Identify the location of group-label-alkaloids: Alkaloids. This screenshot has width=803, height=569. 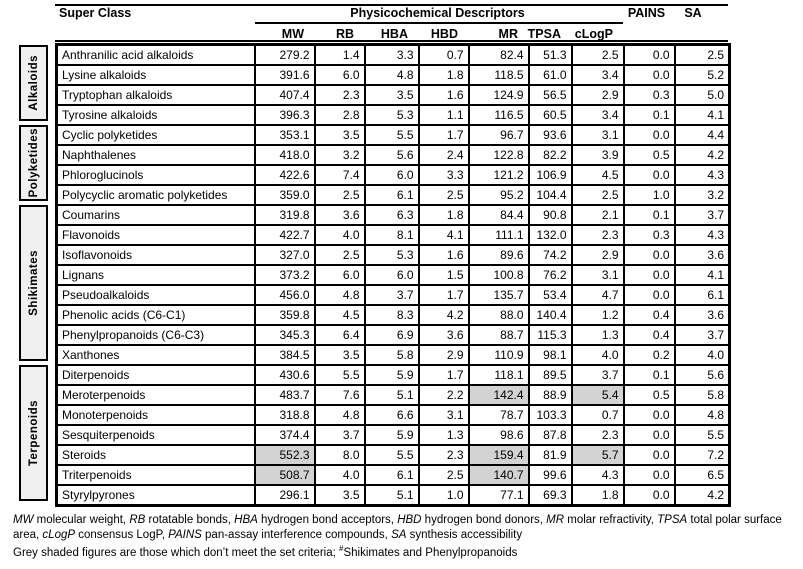
(33, 83).